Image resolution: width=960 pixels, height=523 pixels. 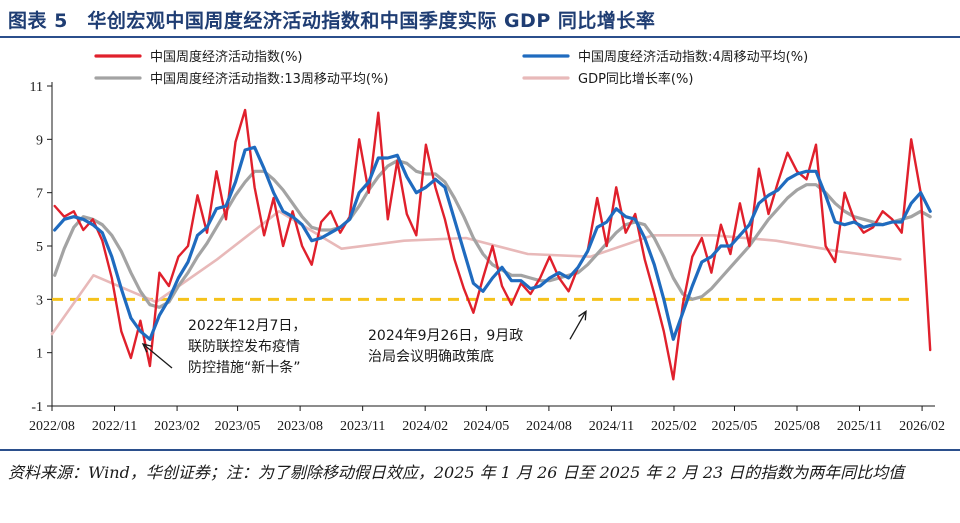 I want to click on x-tick-label: 2023/02, so click(x=177, y=426).